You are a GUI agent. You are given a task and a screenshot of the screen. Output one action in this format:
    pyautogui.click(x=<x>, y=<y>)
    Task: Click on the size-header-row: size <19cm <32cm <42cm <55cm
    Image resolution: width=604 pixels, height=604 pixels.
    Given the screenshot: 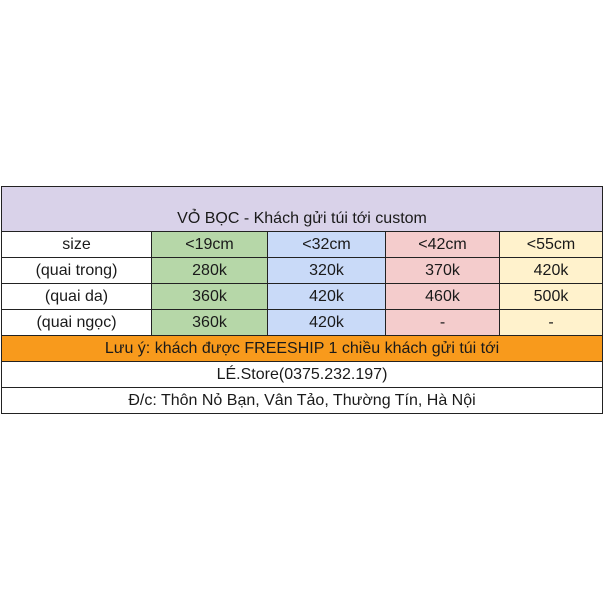 What is the action you would take?
    pyautogui.click(x=302, y=244)
    